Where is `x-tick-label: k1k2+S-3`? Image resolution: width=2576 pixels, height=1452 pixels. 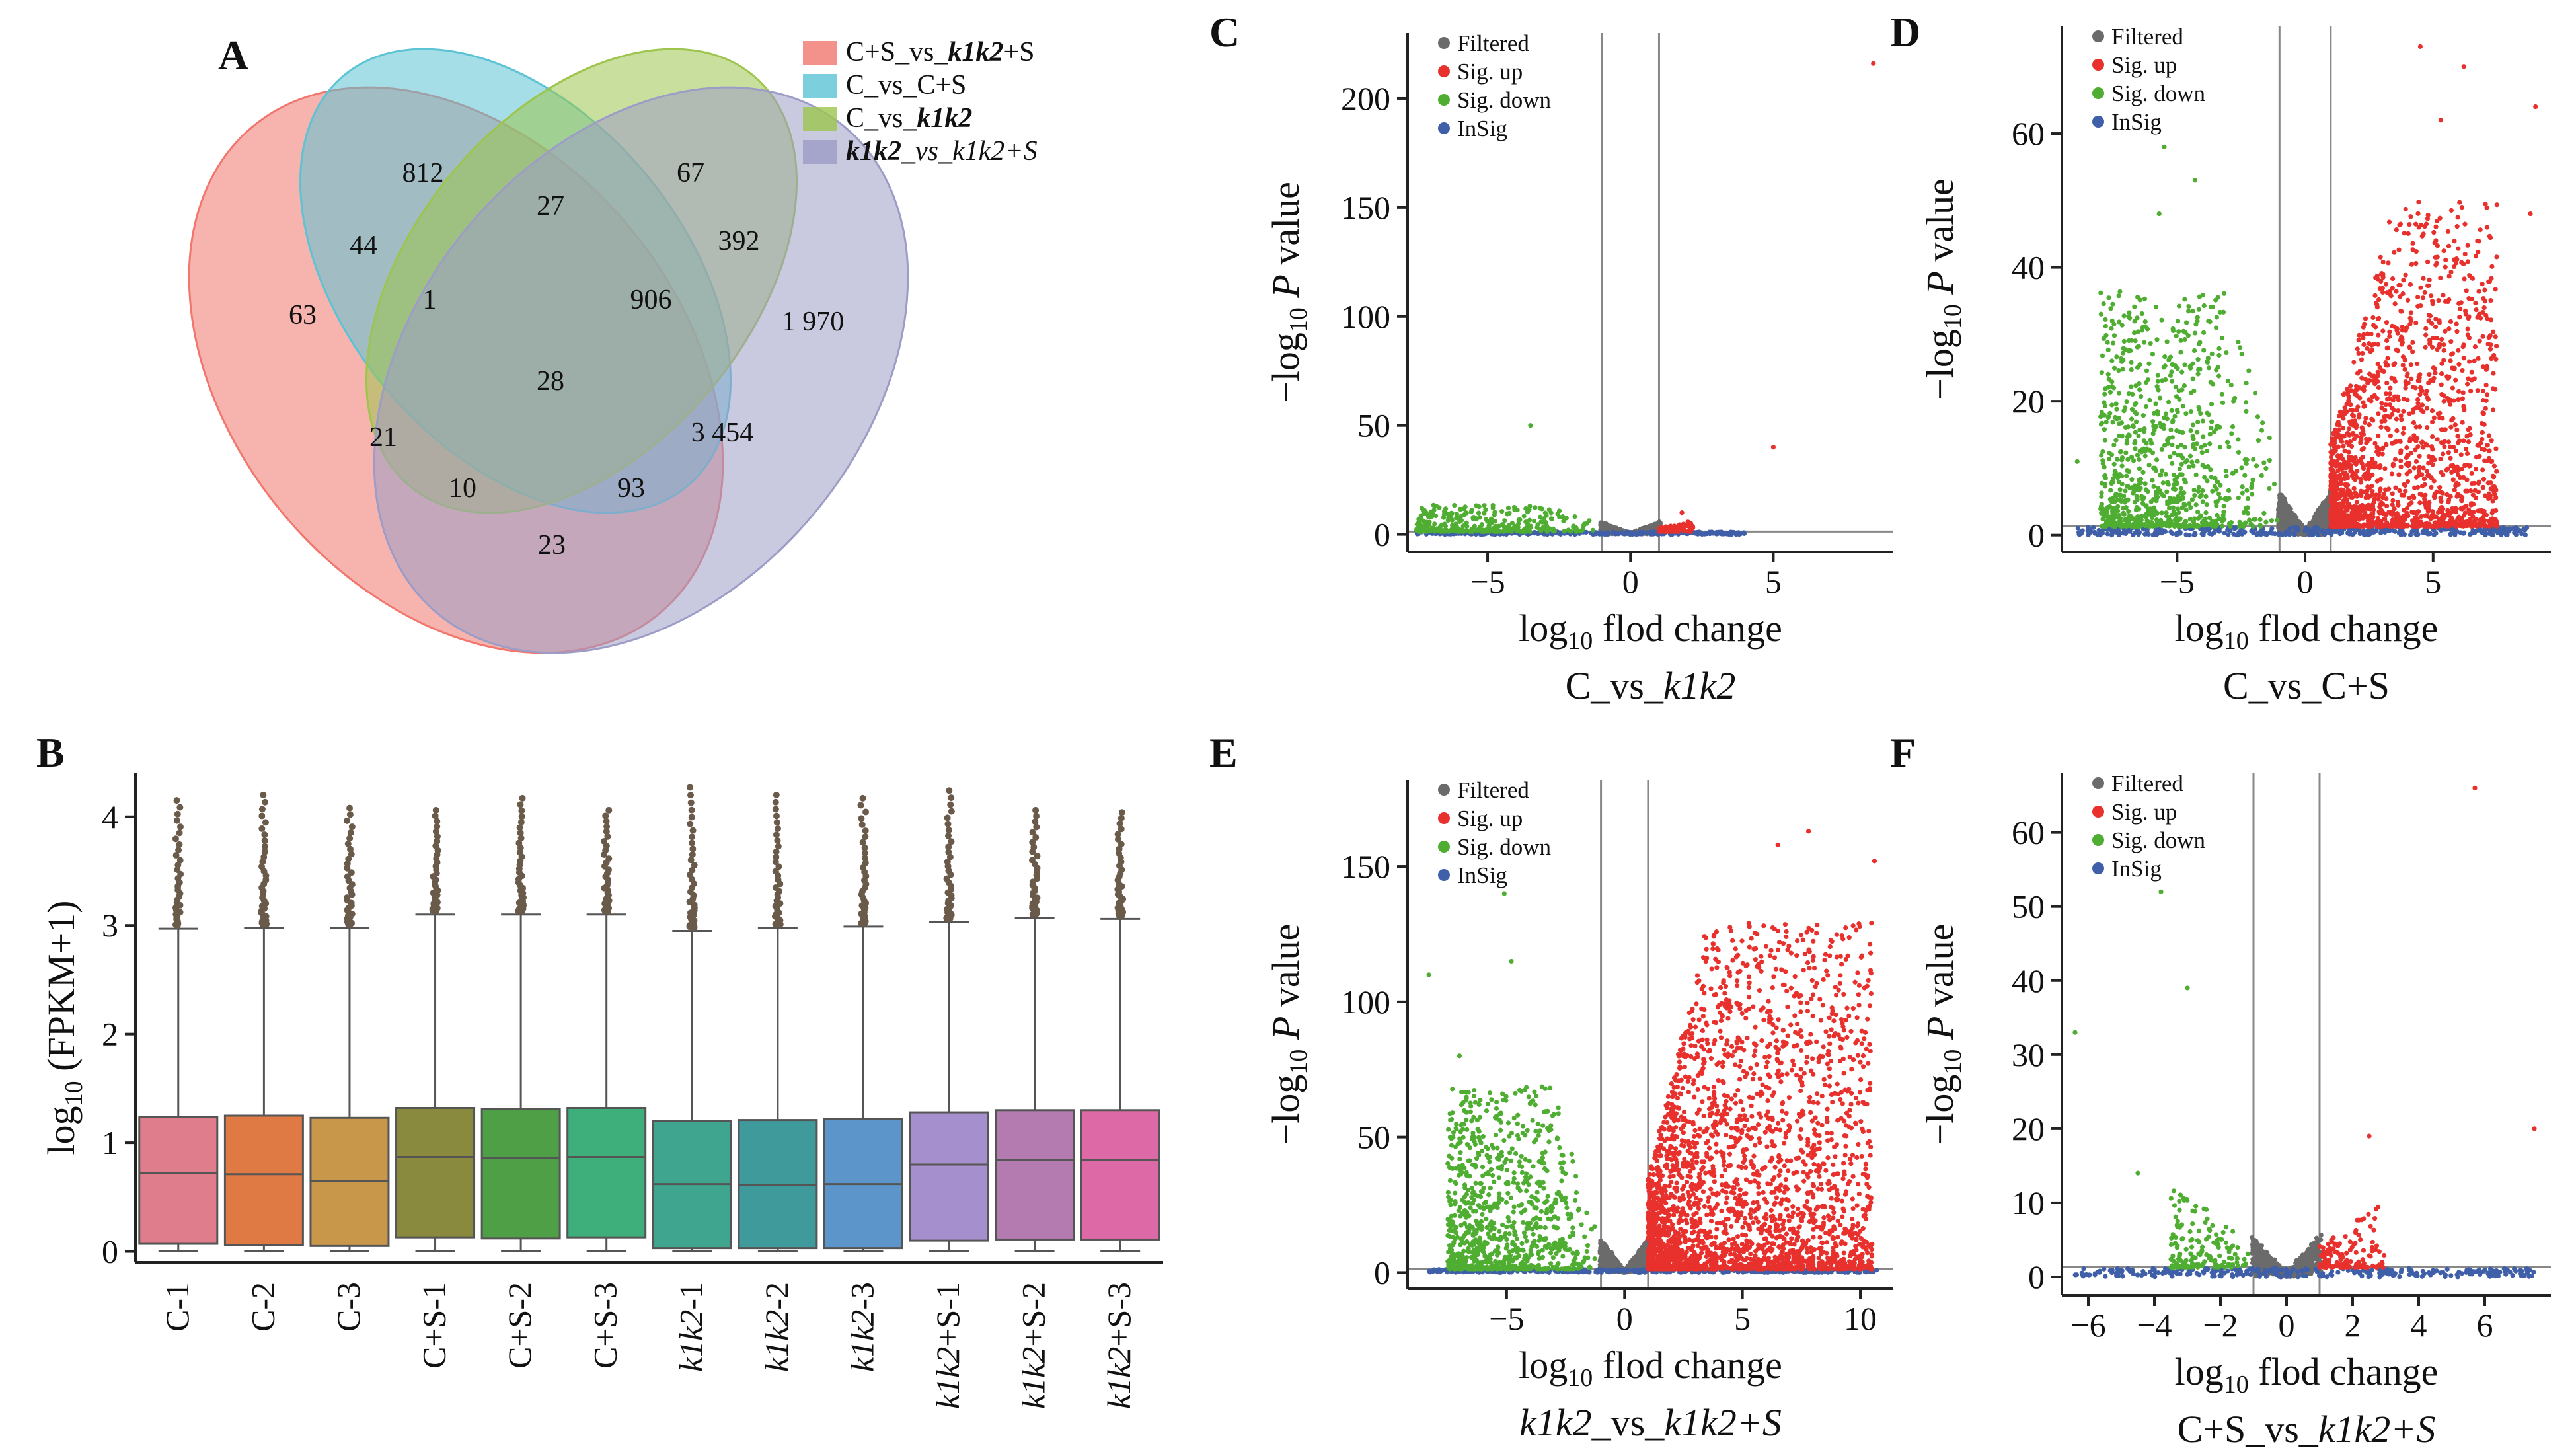 x-tick-label: k1k2+S-3 is located at coordinates (1119, 1345).